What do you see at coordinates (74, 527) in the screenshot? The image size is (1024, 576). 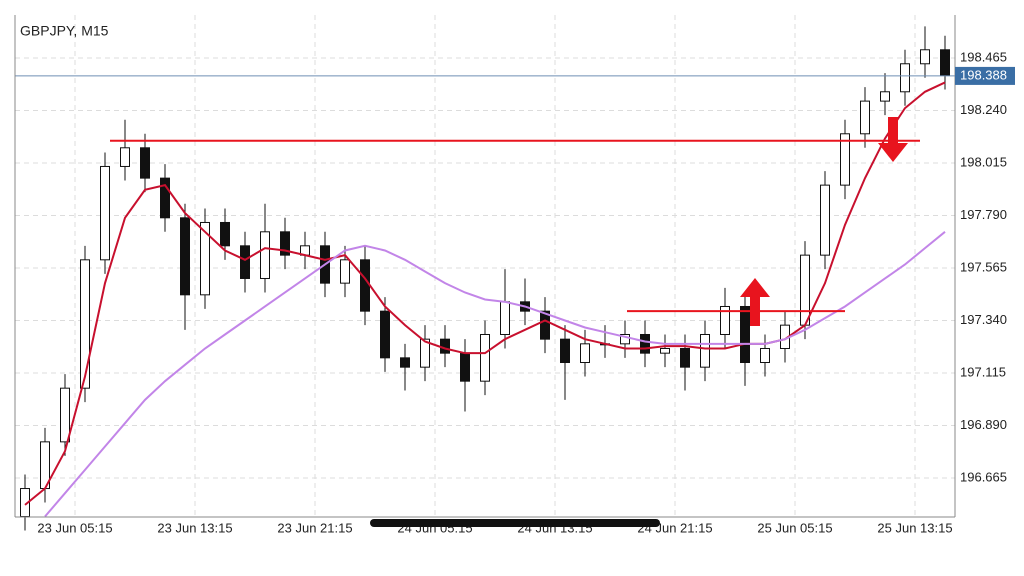 I see `x-tick-label: 23 Jun 05:15` at bounding box center [74, 527].